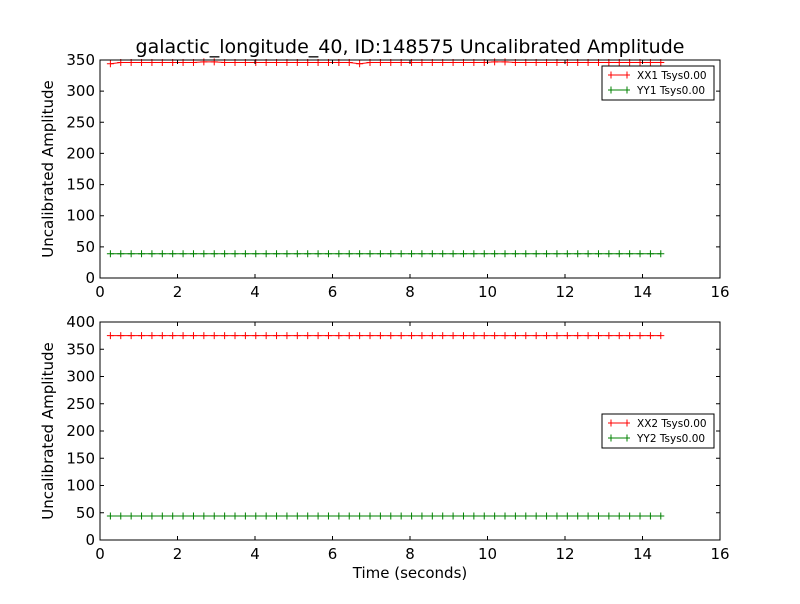  Describe the element at coordinates (85, 247) in the screenshot. I see `y-tick-label: 50` at that location.